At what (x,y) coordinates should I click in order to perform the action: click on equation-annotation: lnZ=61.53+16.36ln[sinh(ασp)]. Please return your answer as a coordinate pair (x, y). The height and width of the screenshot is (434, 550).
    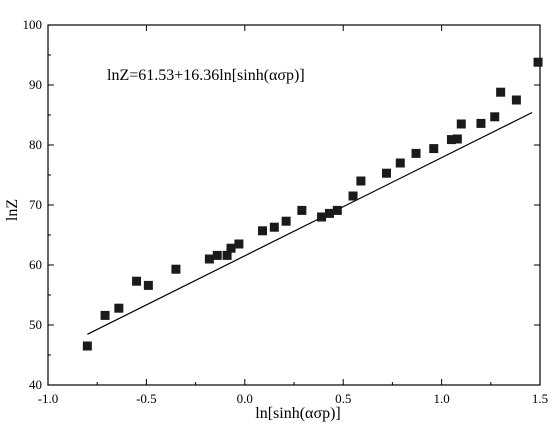
    Looking at the image, I should click on (206, 75).